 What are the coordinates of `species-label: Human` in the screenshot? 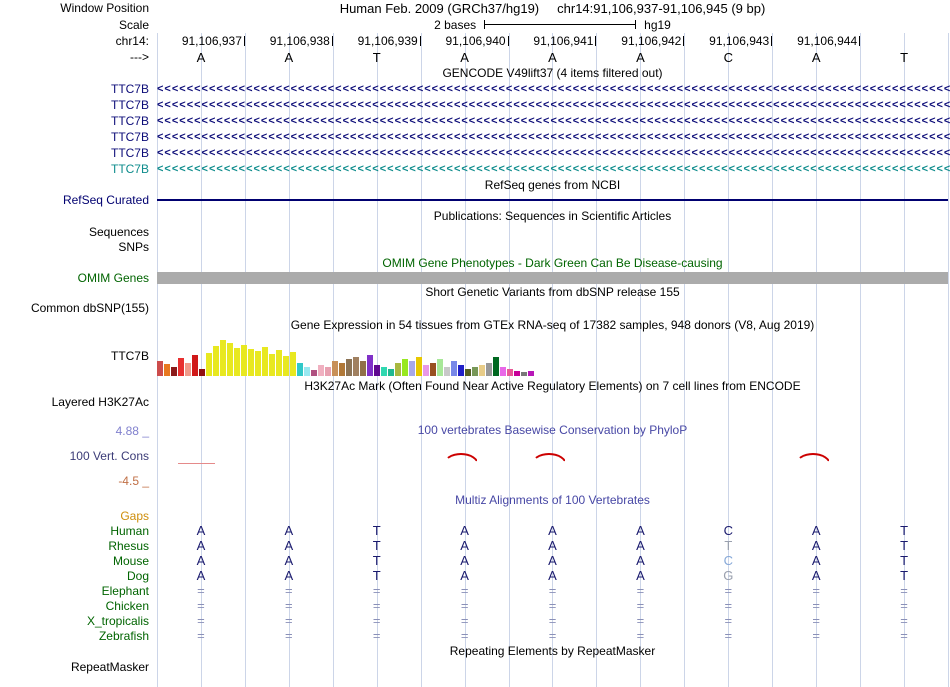 It's located at (129, 530).